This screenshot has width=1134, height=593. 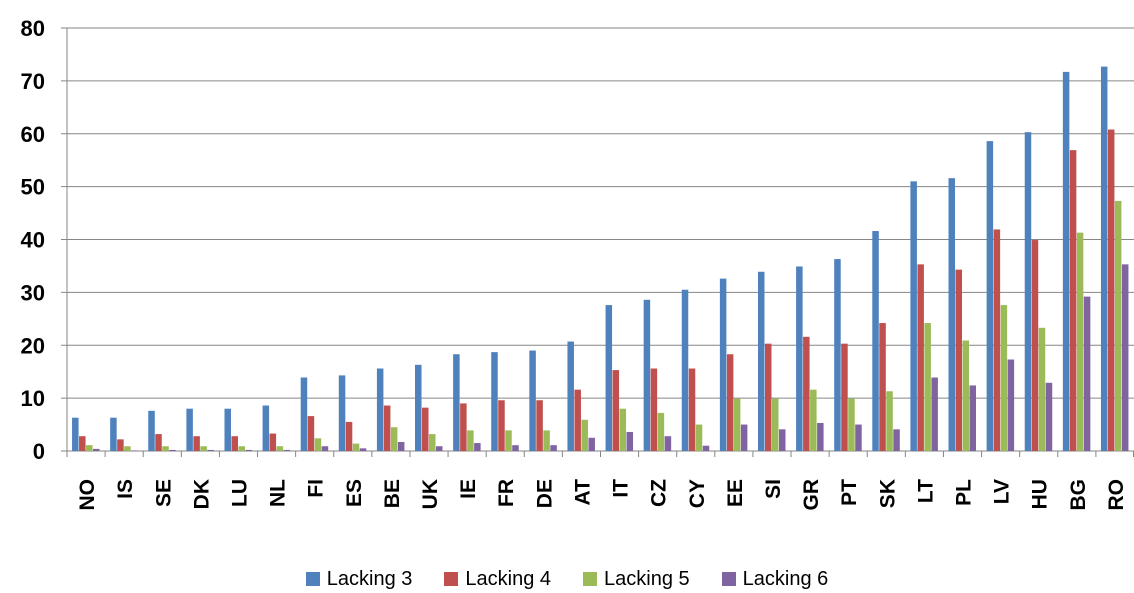 I want to click on bar-lacking-3-hu, so click(x=1028, y=291).